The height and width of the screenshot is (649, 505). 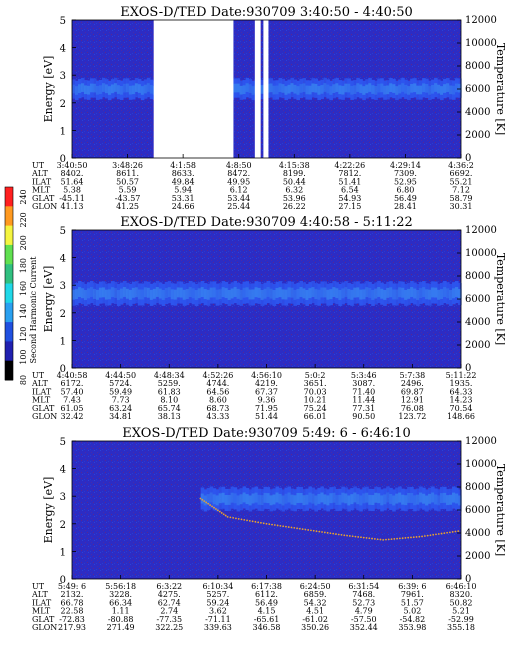 I want to click on table-cell: 5.21, so click(x=461, y=611).